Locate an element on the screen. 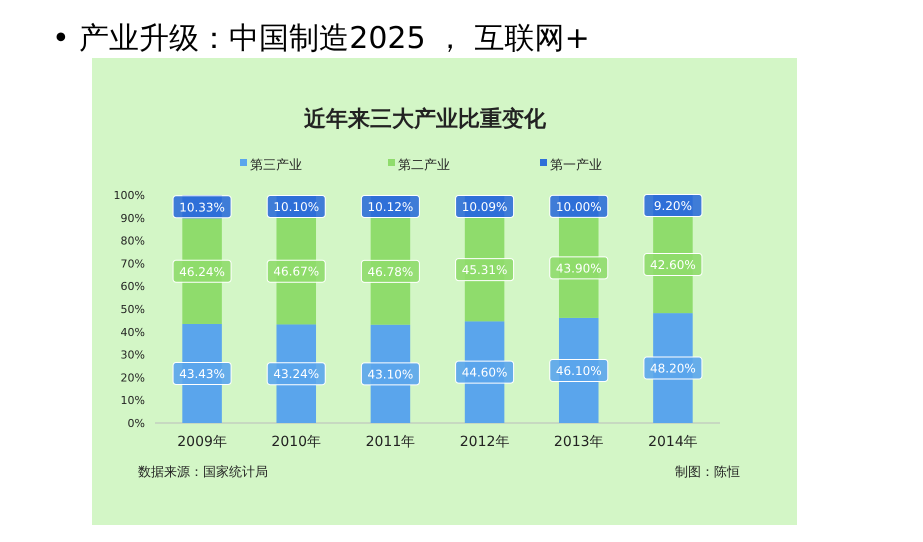  data-label: 43.24% is located at coordinates (296, 374).